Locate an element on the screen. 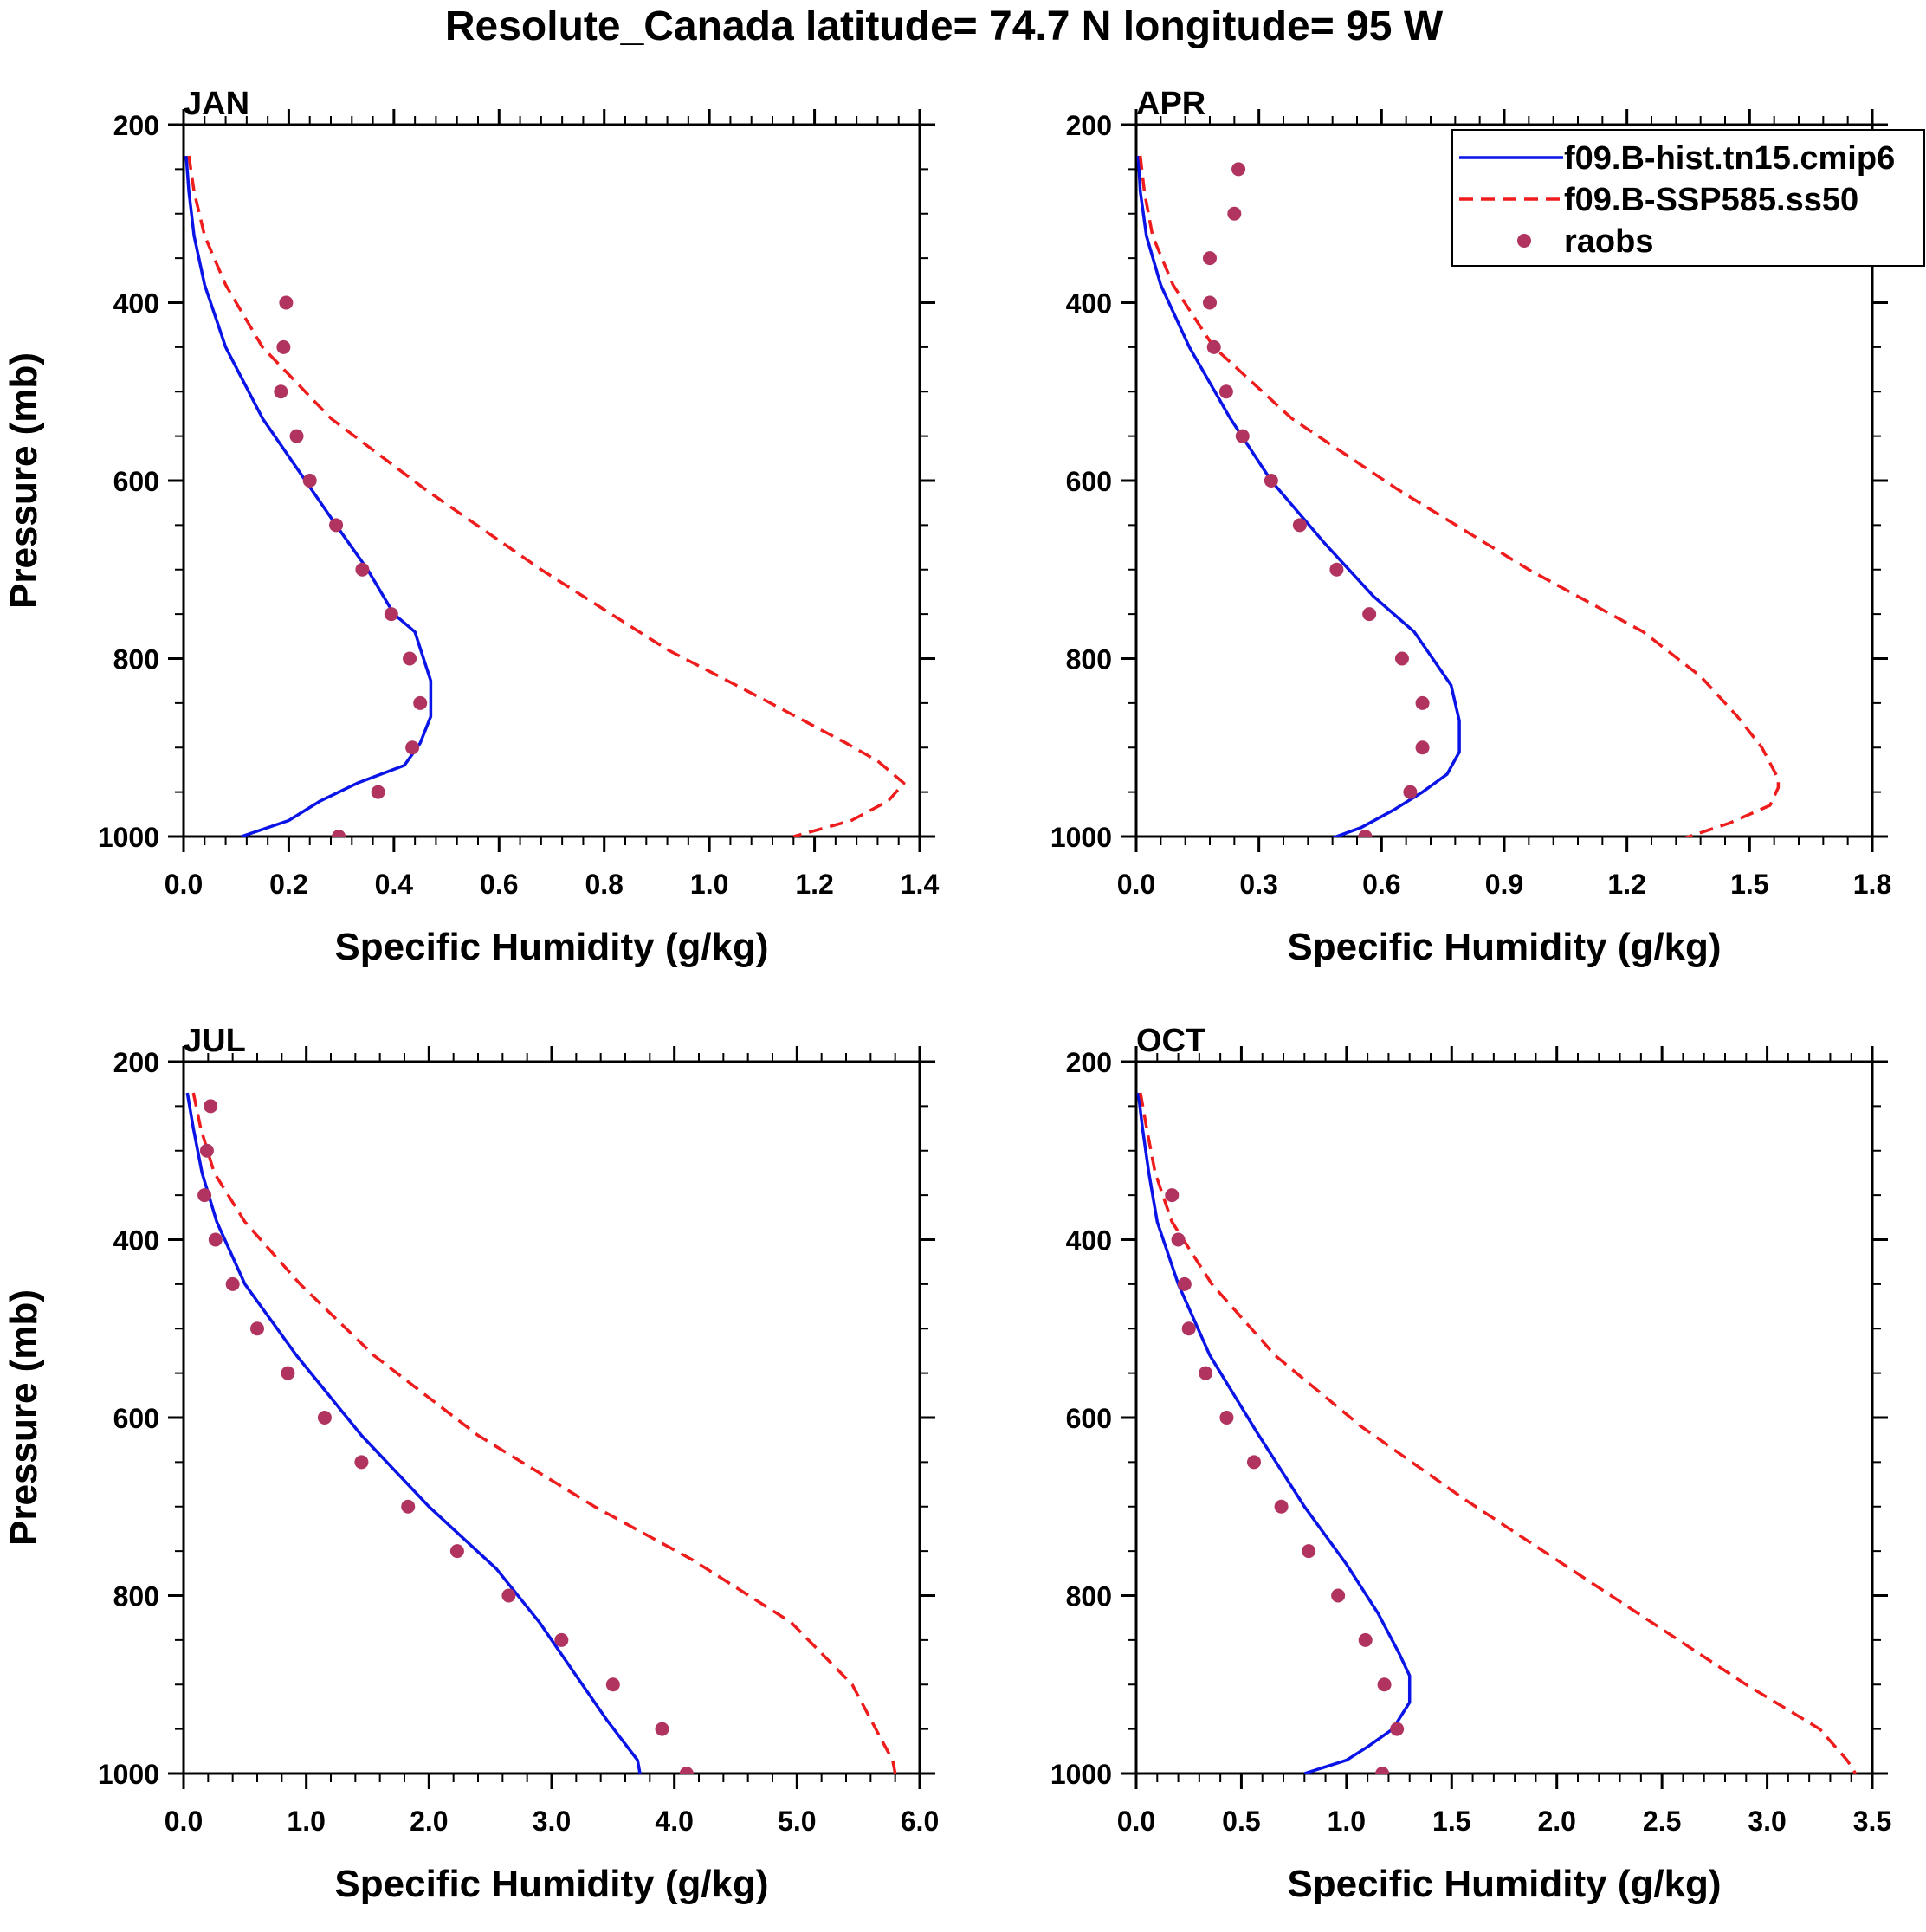 The image size is (1926, 1932). legend-label-hist: f09.B-hist.tn15.cmip6 is located at coordinates (1729, 158).